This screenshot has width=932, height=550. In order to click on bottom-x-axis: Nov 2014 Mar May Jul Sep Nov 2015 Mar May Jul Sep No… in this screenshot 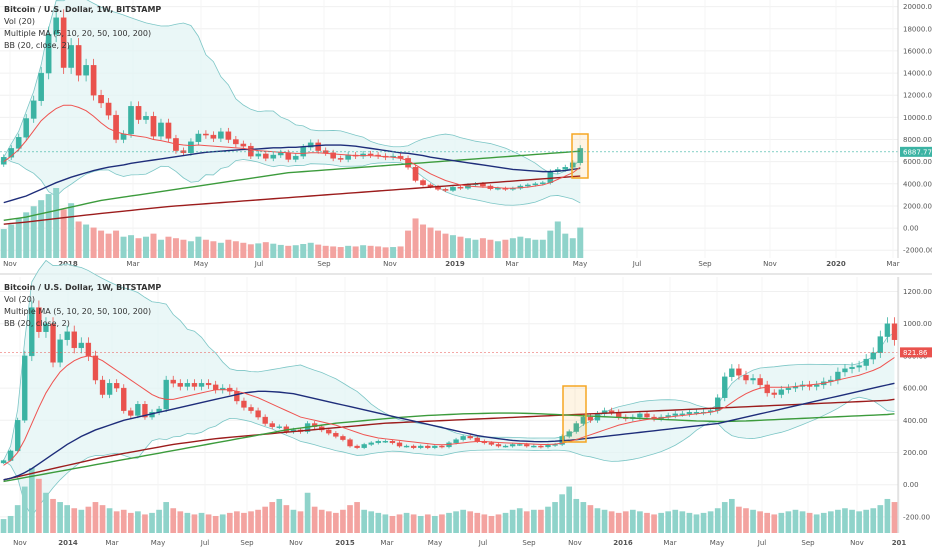, I will do `click(459, 543)`.